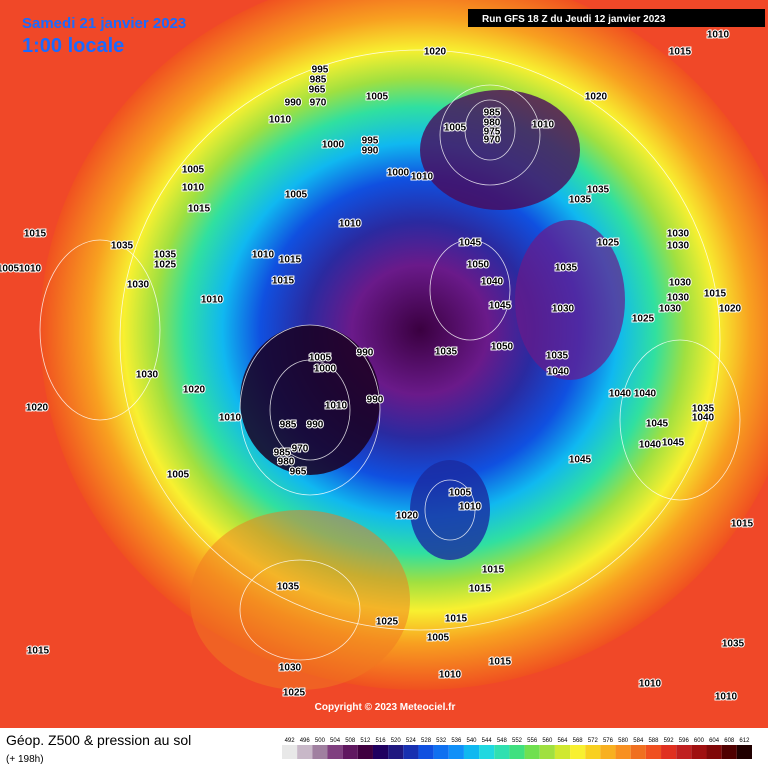 Image resolution: width=768 pixels, height=773 pixels. Describe the element at coordinates (305, 741) in the screenshot. I see `scale-label: 496` at that location.